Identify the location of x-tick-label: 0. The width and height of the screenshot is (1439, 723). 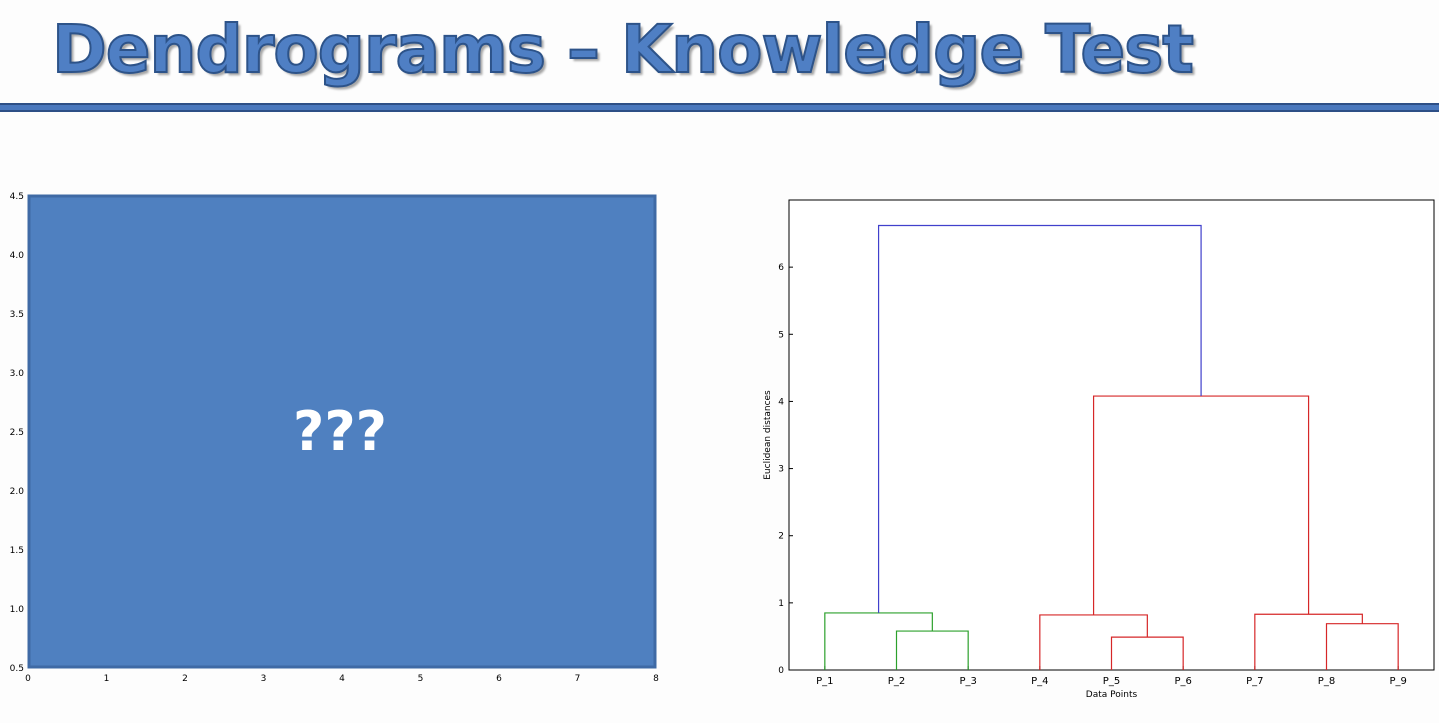
(28, 679).